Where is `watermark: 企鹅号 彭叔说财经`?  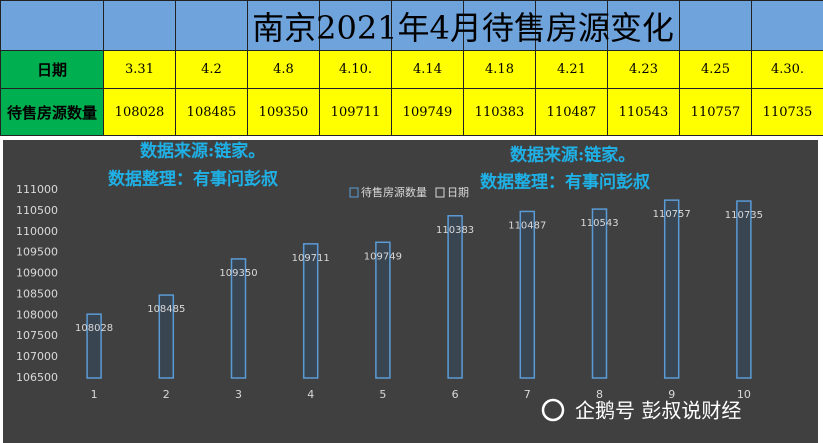
watermark: 企鹅号 彭叔说财经 is located at coordinates (658, 411).